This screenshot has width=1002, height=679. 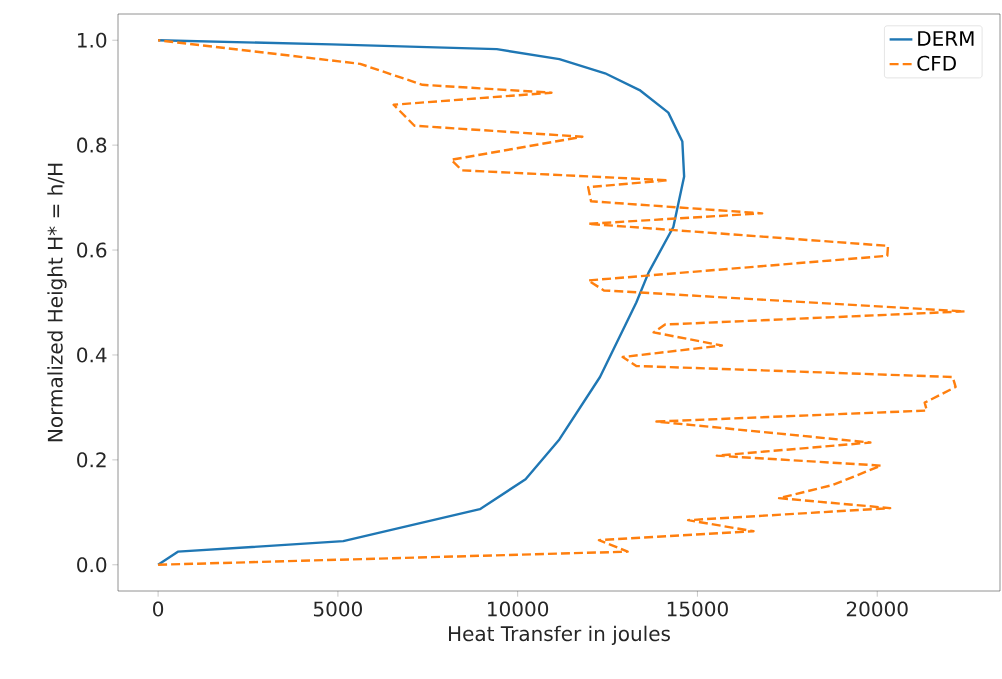 What do you see at coordinates (697, 609) in the screenshot?
I see `x-tick-label: 15000` at bounding box center [697, 609].